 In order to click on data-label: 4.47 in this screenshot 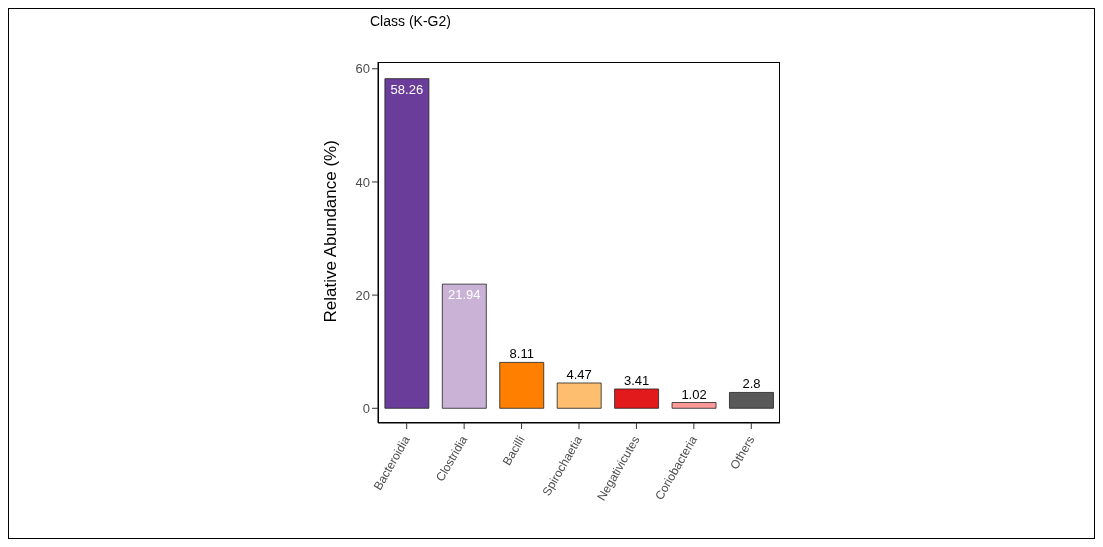, I will do `click(579, 374)`.